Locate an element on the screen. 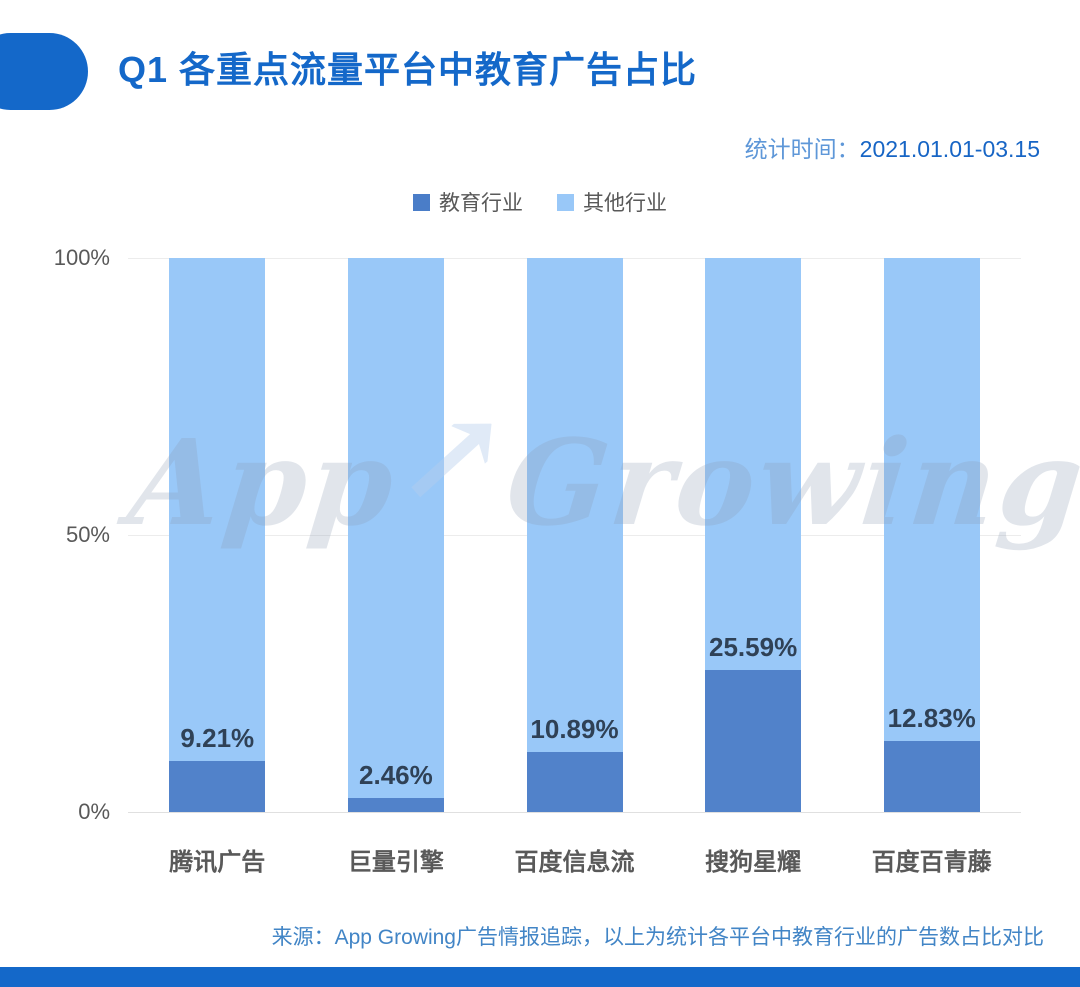 The height and width of the screenshot is (987, 1080). y-axis-tick: 50% is located at coordinates (87, 534).